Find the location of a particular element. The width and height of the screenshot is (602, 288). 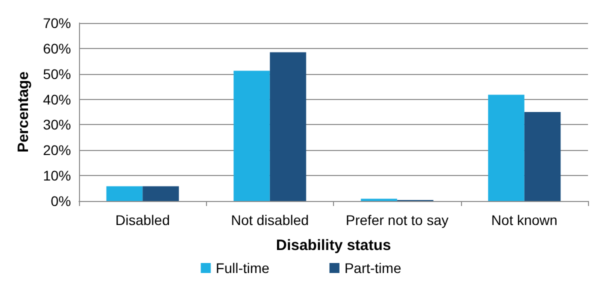

legend-label: Full-time is located at coordinates (243, 268).